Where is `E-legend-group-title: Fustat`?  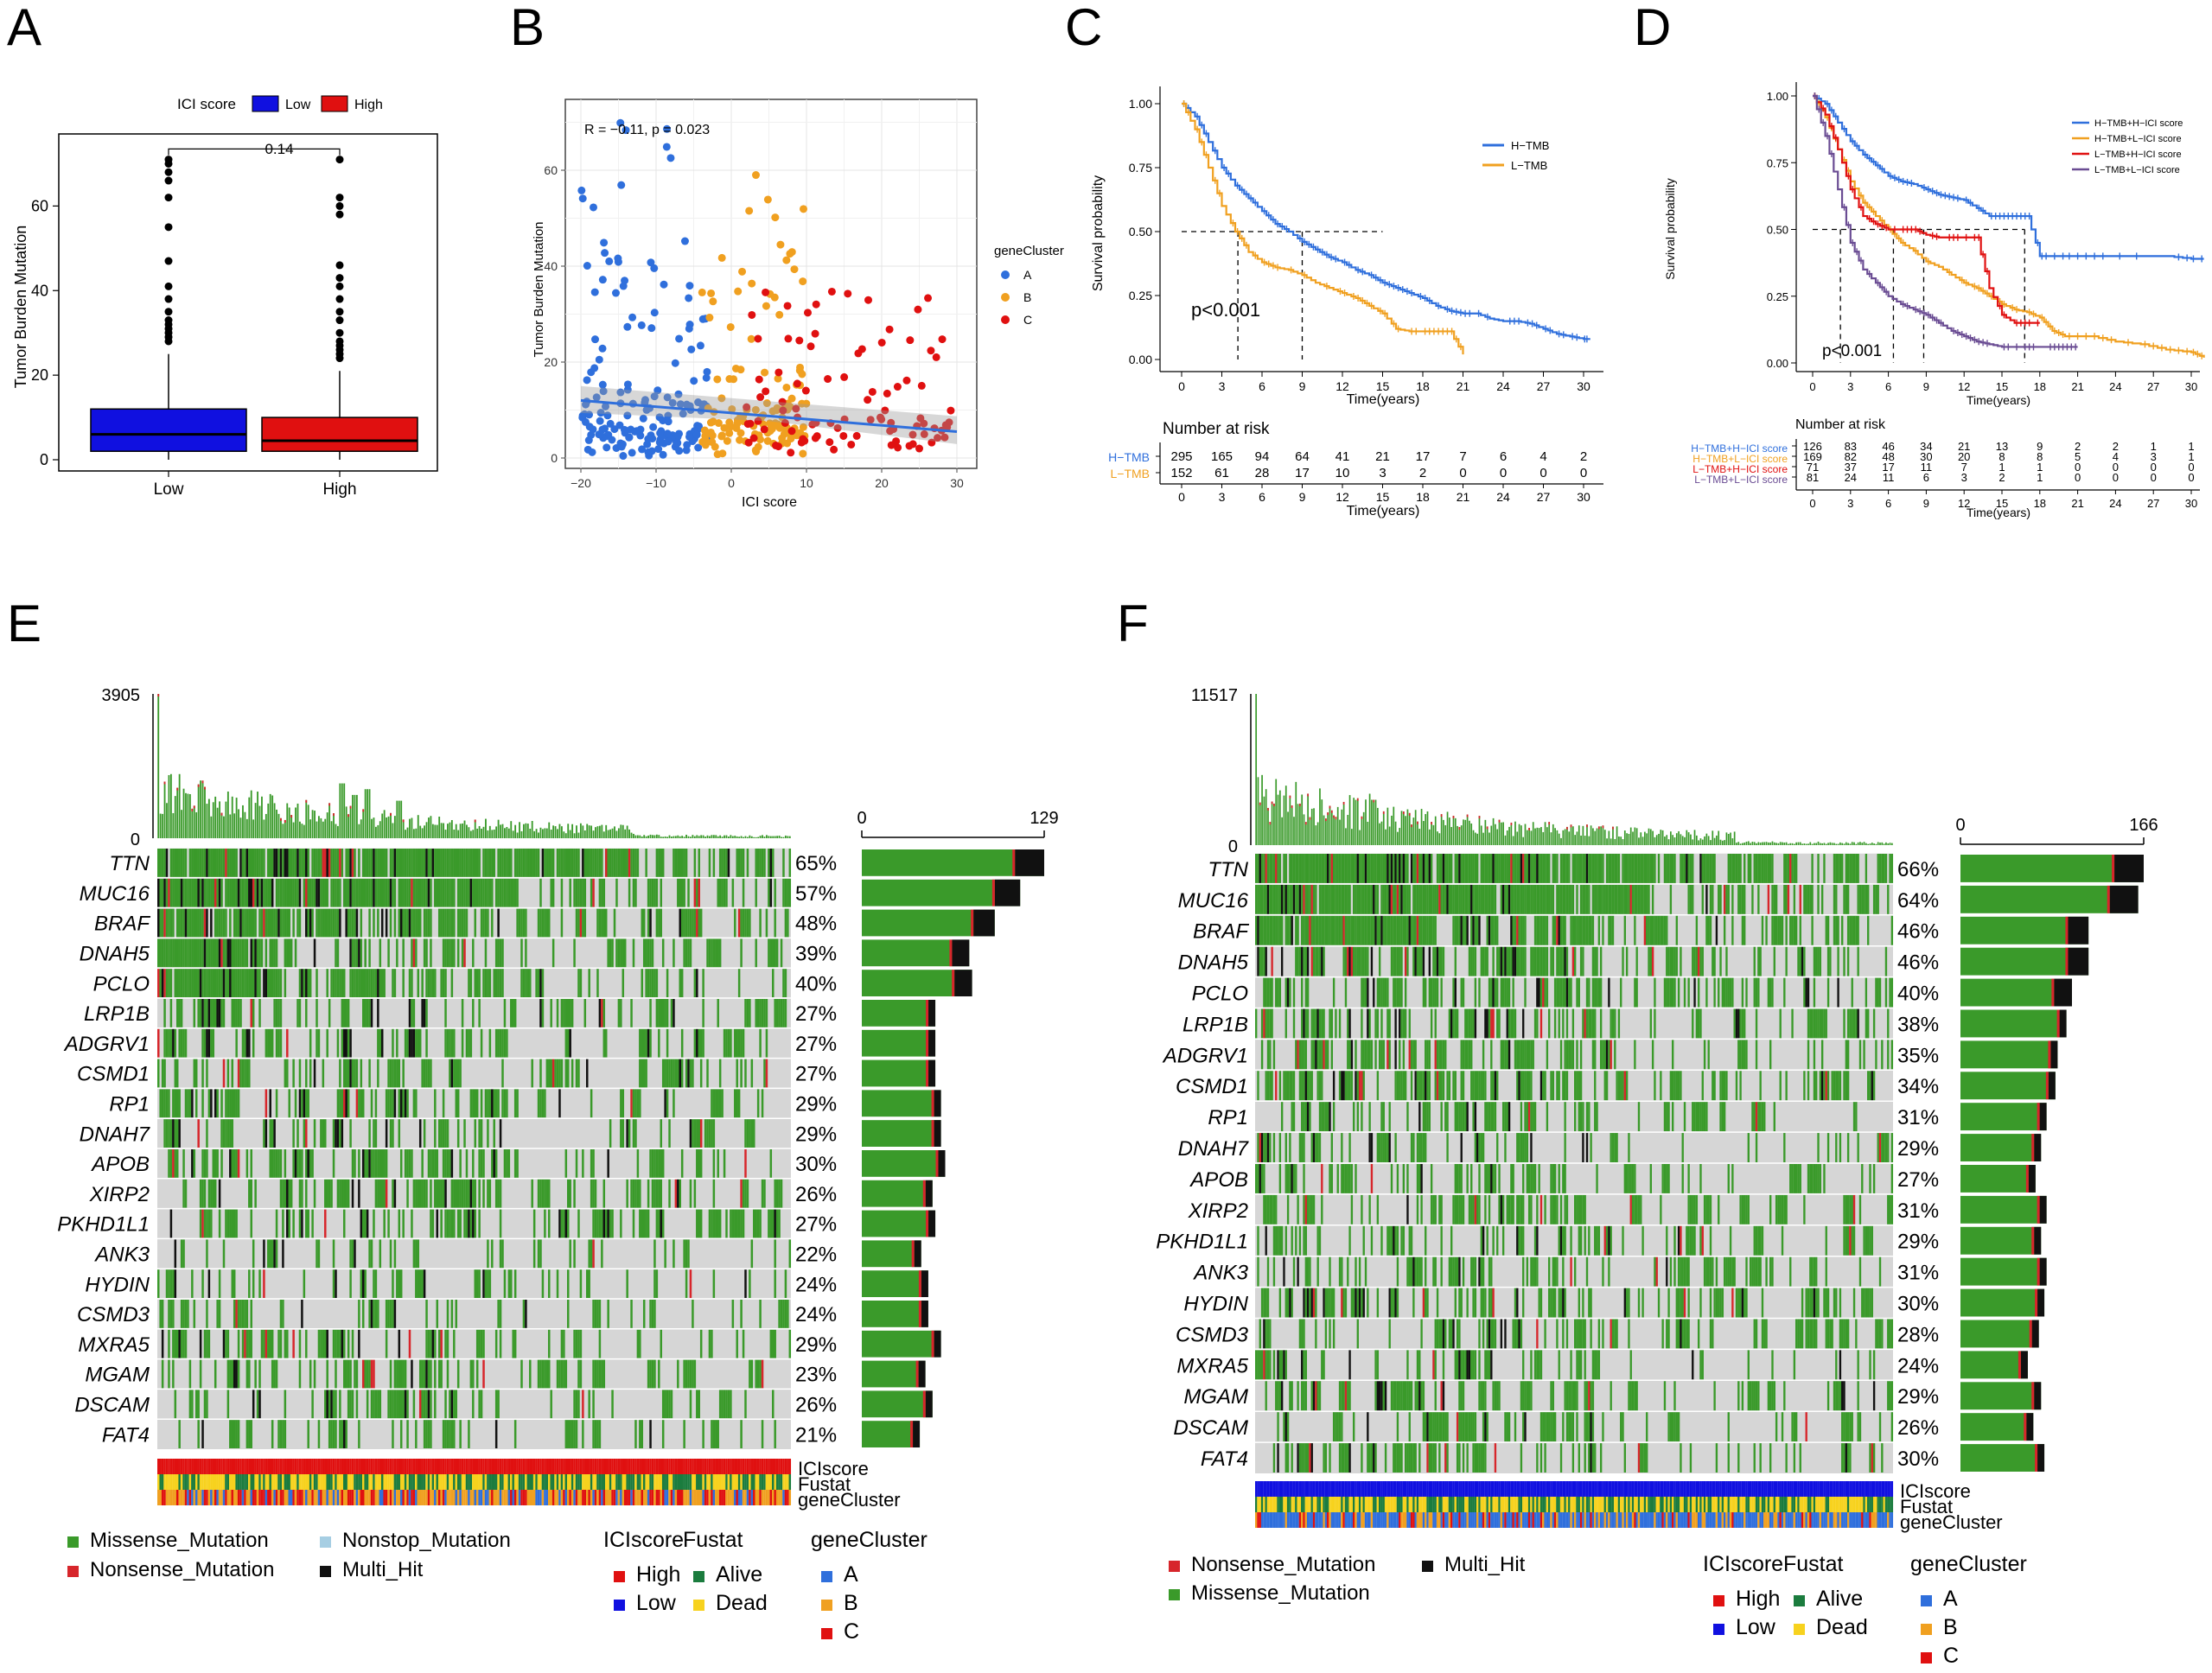
E-legend-group-title: Fustat is located at coordinates (713, 1540).